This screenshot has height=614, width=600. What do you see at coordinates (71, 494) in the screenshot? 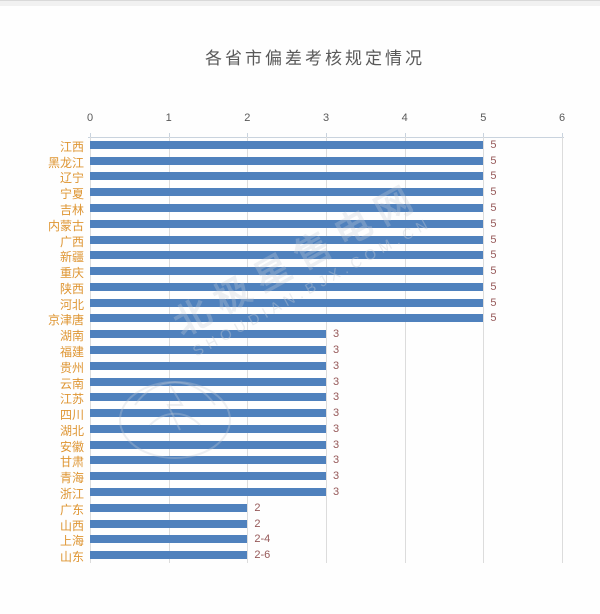
I see `category-label: 浙江` at bounding box center [71, 494].